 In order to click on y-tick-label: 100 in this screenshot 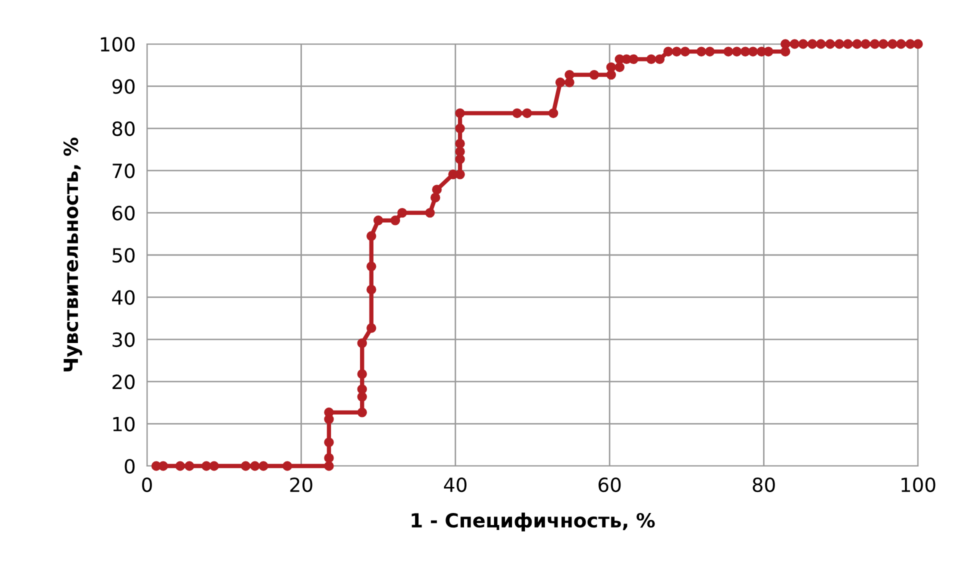, I will do `click(117, 44)`.